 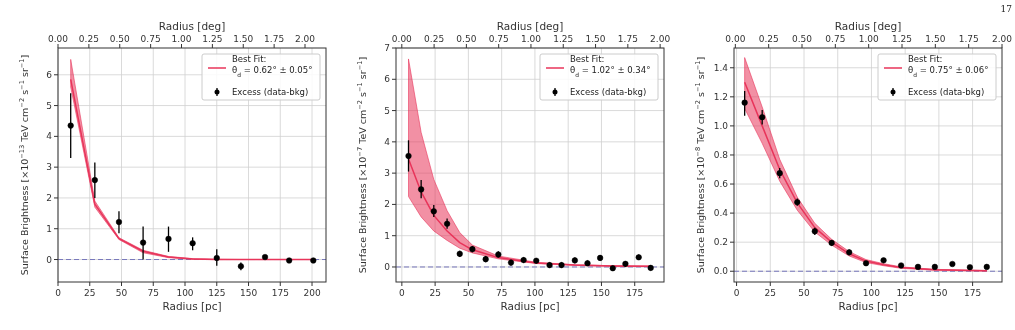 What do you see at coordinates (272, 66) in the screenshot?
I see `legend-label: Best Fit: θ$_{d}$ = 0.62° ± 0.05°` at bounding box center [272, 66].